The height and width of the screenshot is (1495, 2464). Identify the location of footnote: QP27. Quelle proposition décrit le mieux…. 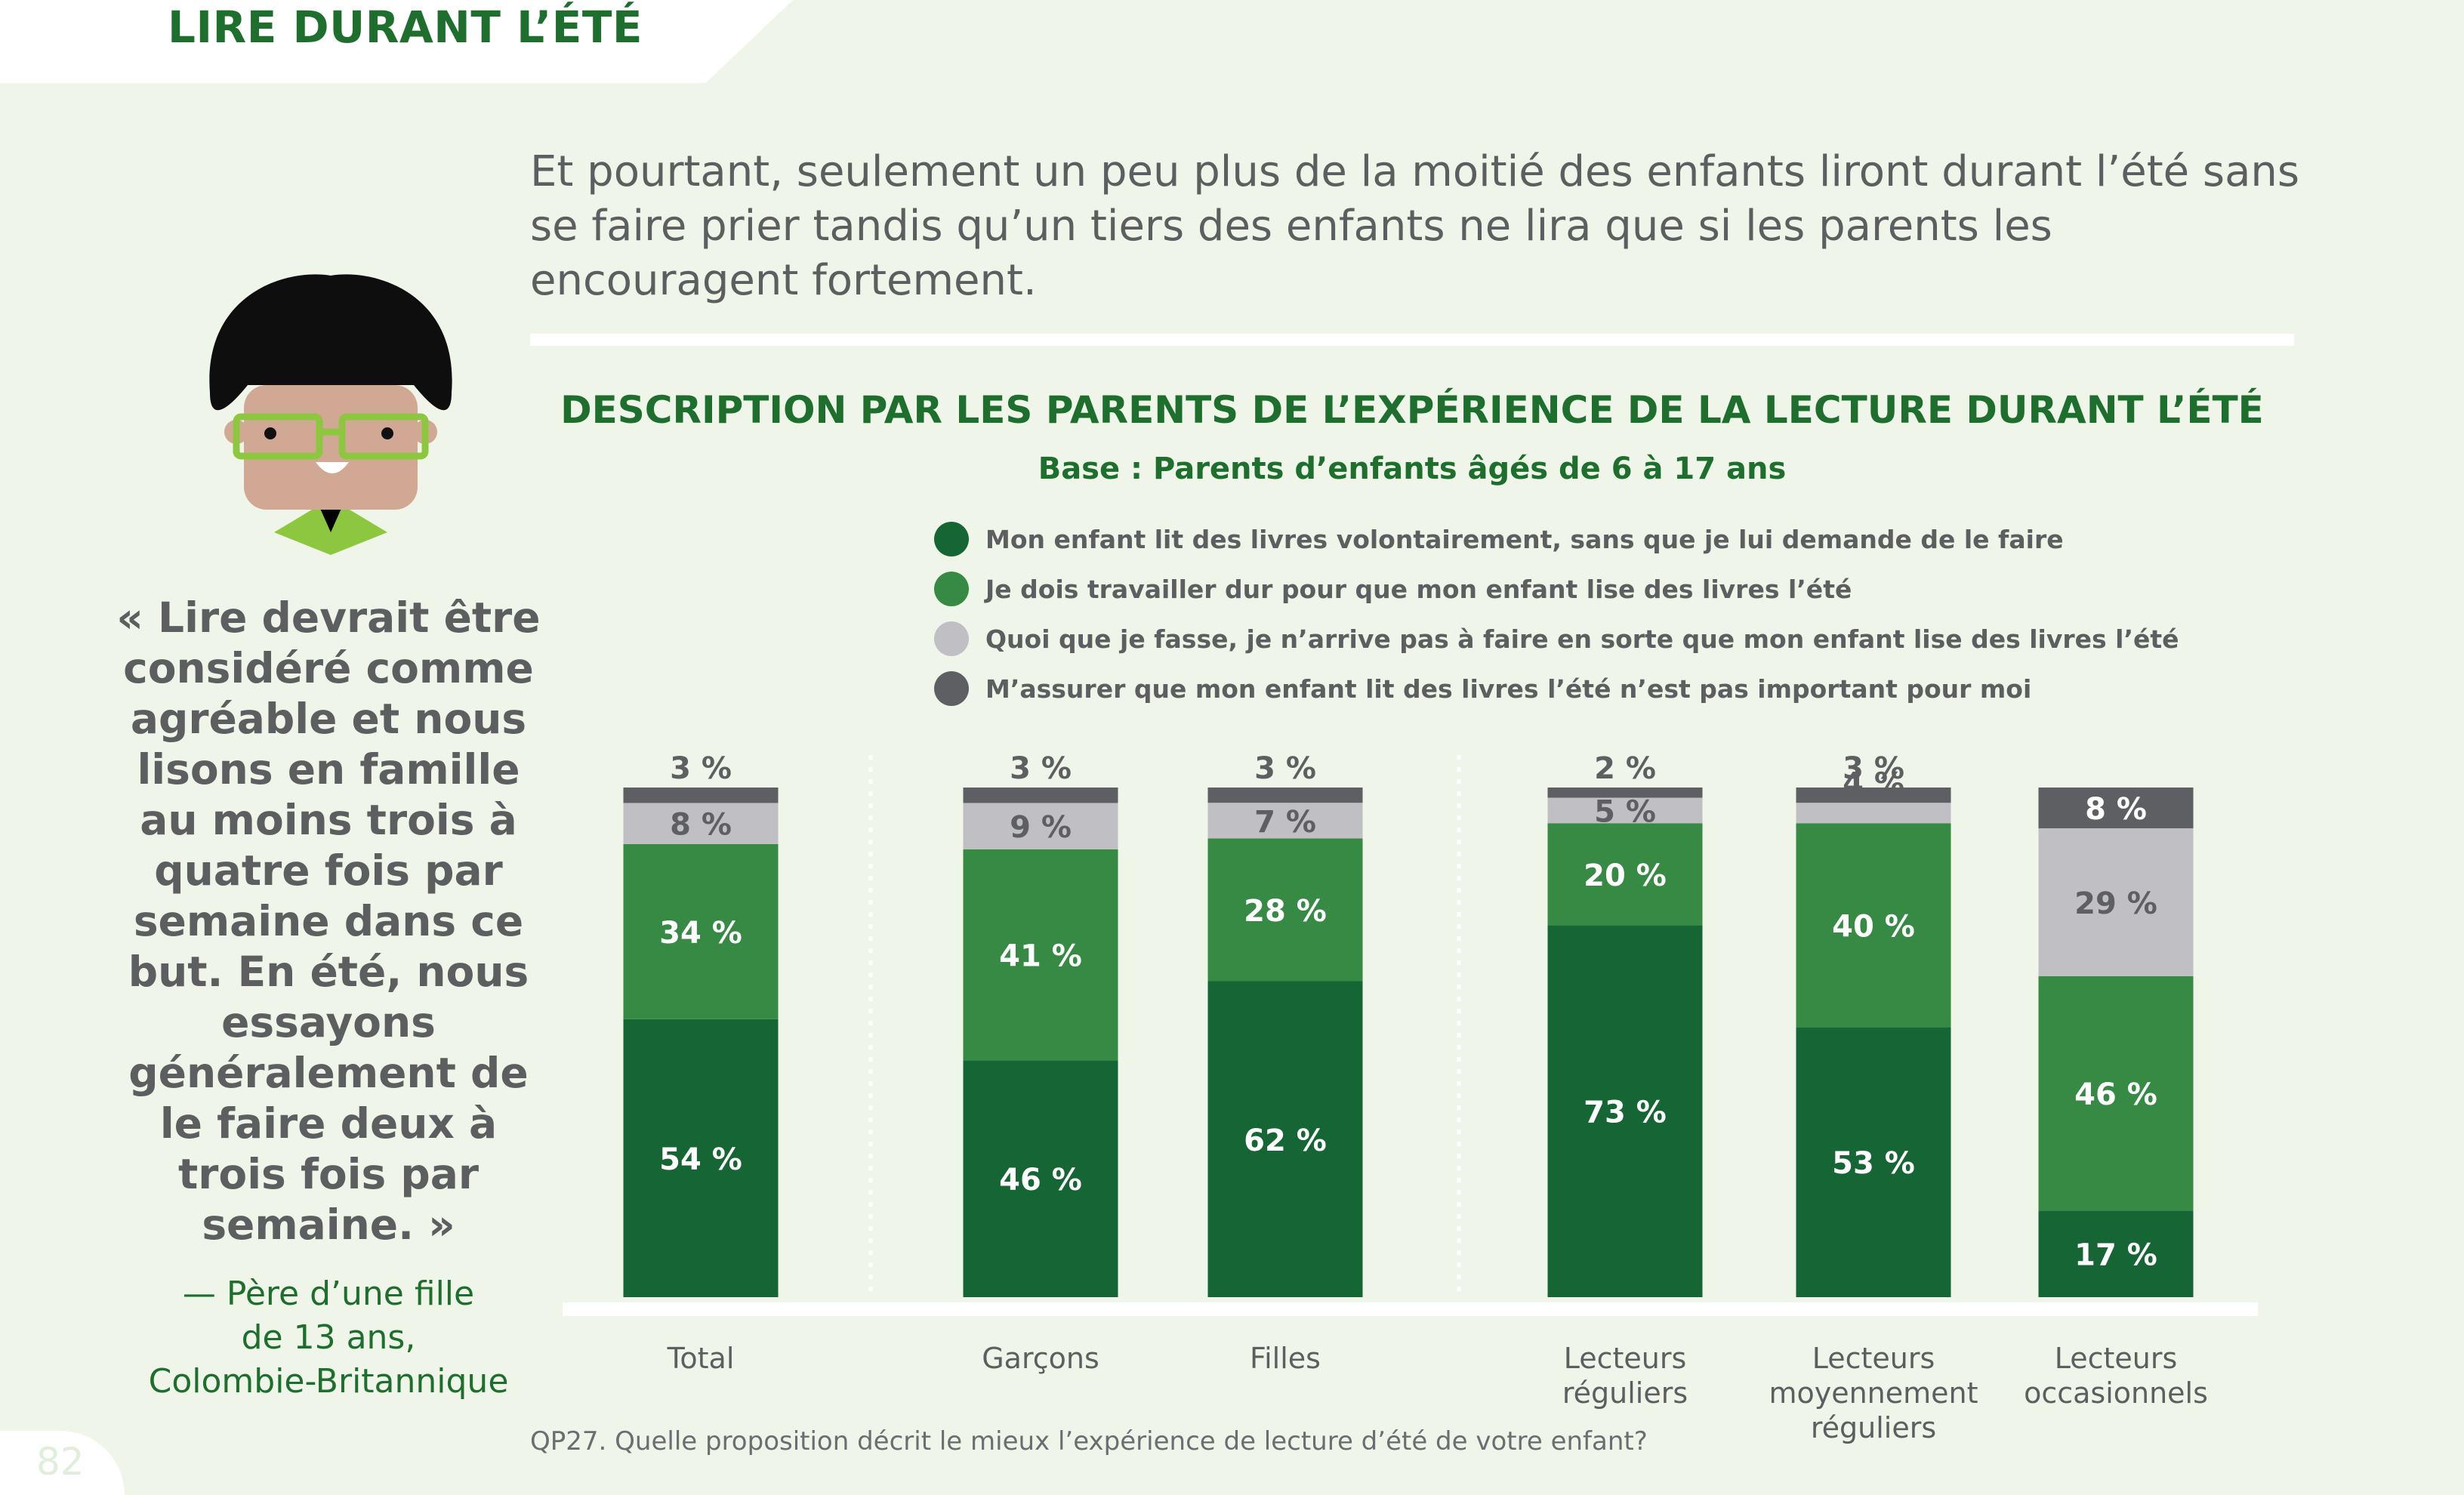
(1089, 1441).